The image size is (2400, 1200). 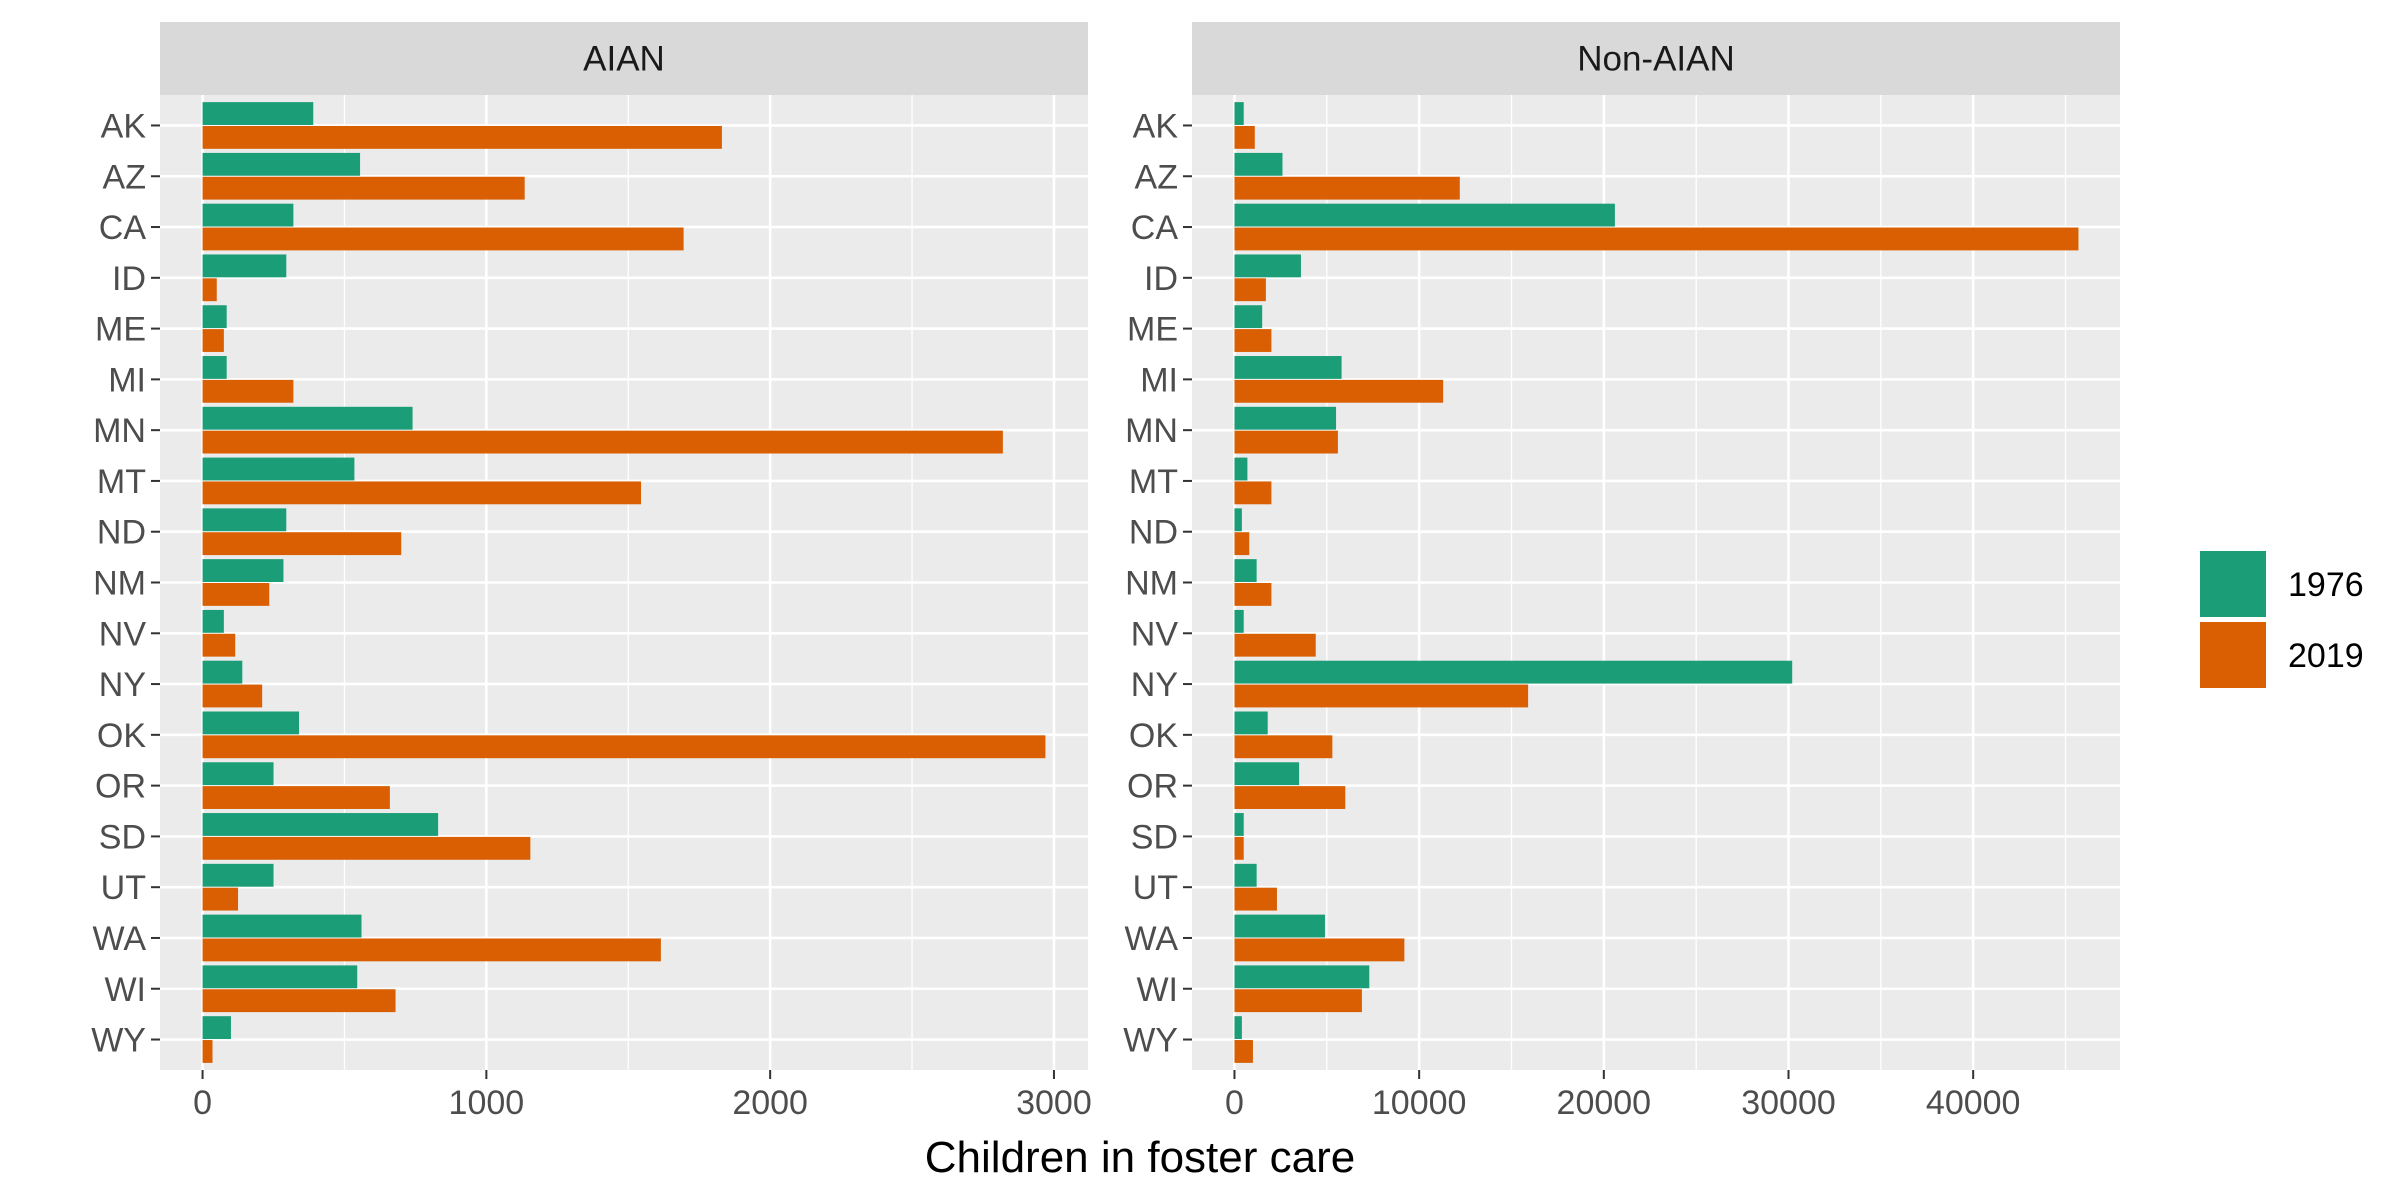 What do you see at coordinates (1258, 164) in the screenshot?
I see `bar-non-aian-az-1976` at bounding box center [1258, 164].